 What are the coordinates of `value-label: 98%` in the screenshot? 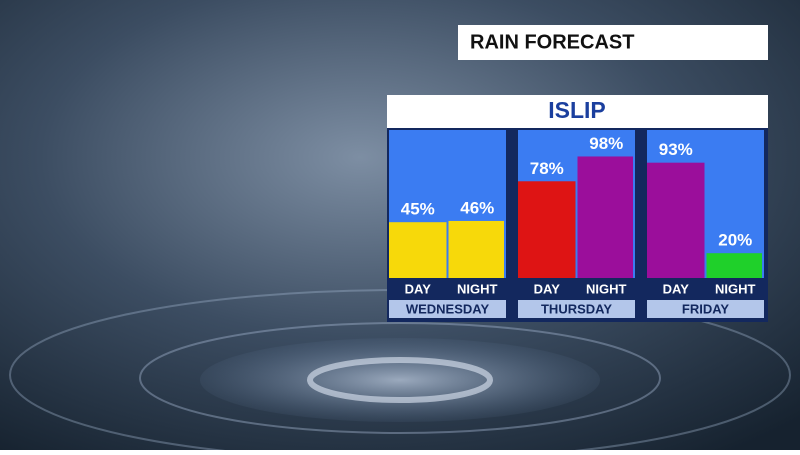 It's located at (606, 143).